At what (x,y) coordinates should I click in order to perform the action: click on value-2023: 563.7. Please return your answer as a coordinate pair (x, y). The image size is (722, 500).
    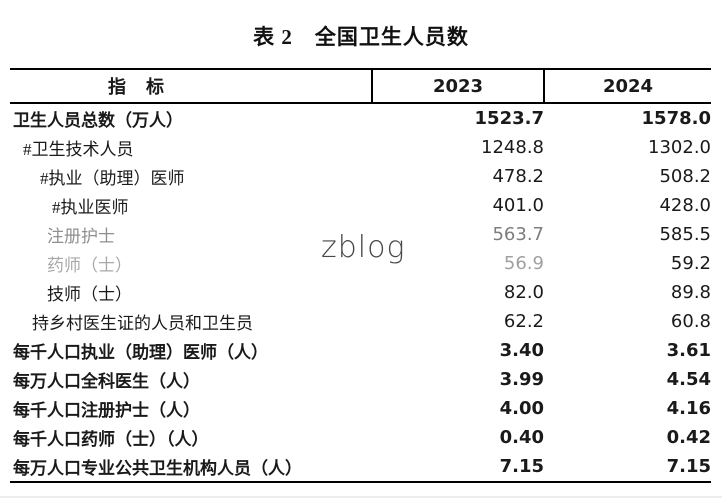
    Looking at the image, I should click on (518, 234).